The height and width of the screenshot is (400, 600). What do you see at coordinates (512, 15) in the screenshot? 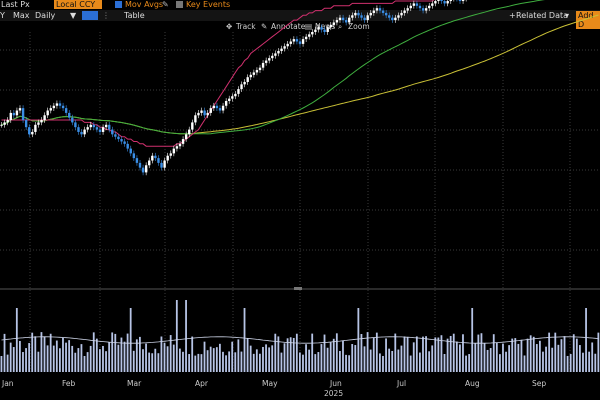
I see `plus-icon: +` at bounding box center [512, 15].